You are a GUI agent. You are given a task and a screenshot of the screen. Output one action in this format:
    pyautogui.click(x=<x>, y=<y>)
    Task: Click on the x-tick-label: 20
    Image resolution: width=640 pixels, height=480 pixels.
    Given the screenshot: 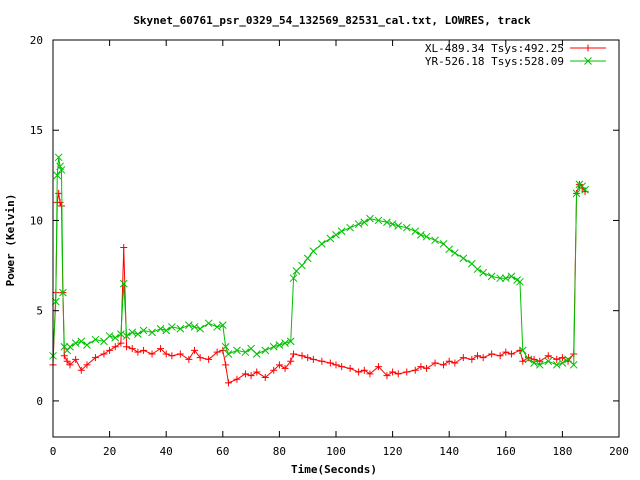 What is the action you would take?
    pyautogui.click(x=109, y=451)
    